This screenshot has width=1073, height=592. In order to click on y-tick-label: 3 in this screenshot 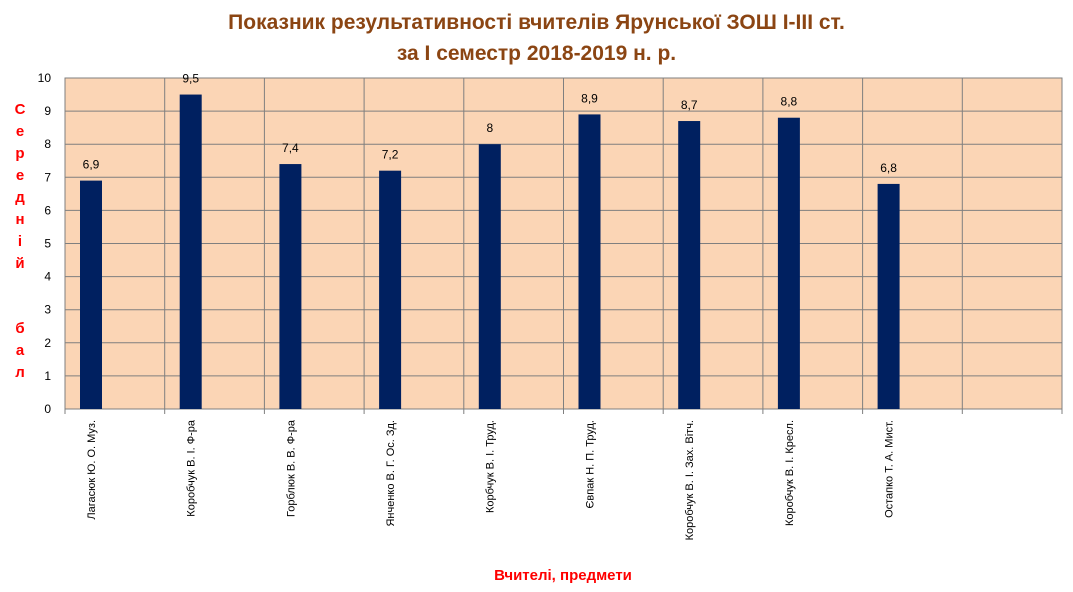, I will do `click(47, 310)`.